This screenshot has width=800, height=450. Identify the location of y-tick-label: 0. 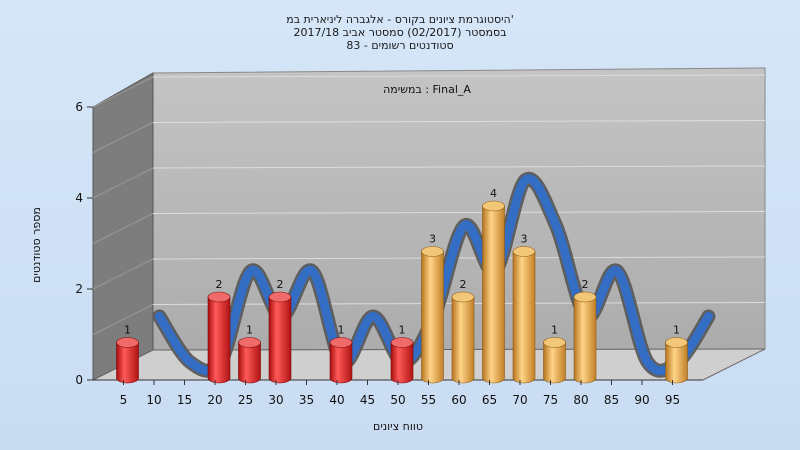
(79, 380).